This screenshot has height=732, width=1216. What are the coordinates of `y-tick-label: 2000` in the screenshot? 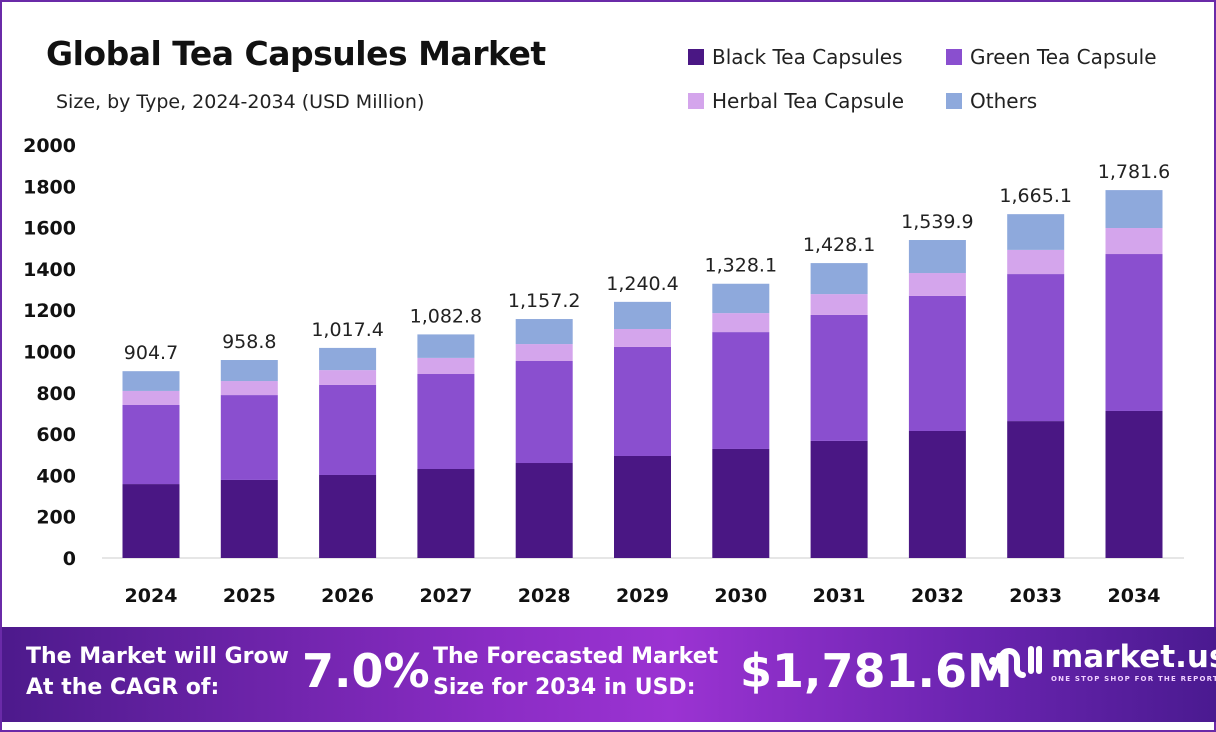 It's located at (49, 146).